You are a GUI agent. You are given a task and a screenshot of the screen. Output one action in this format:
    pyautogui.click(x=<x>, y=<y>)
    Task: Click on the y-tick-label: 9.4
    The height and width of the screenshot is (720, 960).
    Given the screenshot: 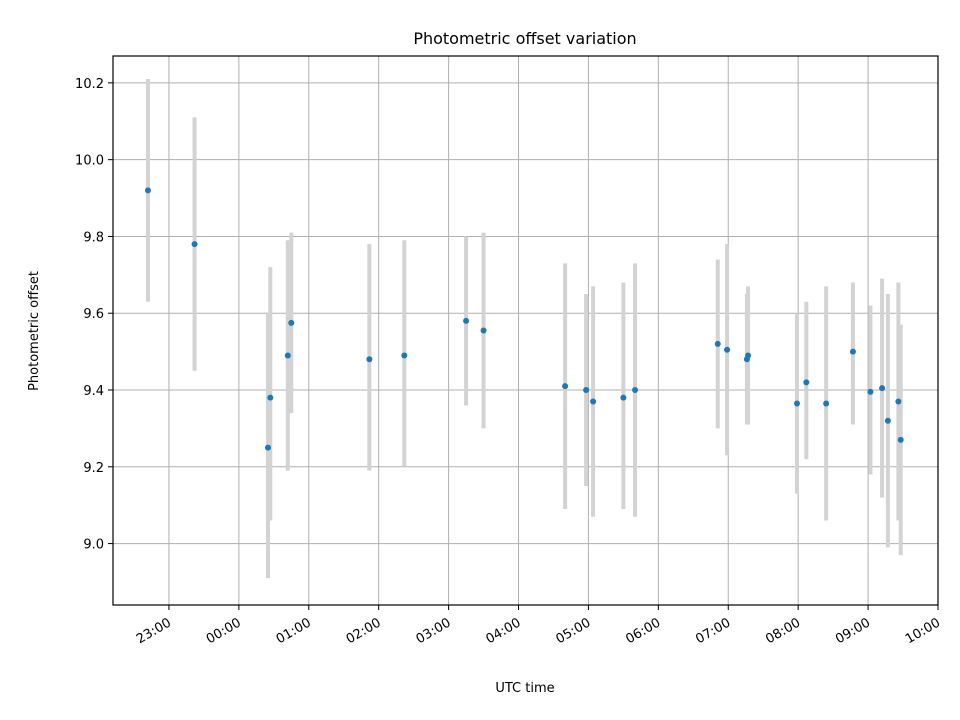 What is the action you would take?
    pyautogui.click(x=93, y=391)
    